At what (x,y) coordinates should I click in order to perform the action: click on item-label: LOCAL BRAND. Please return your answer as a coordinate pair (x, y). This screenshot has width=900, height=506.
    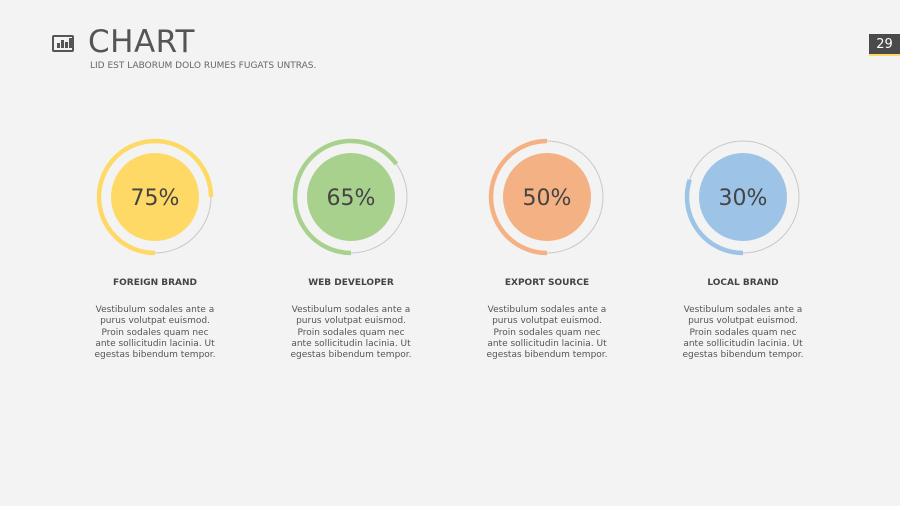
    Looking at the image, I should click on (743, 283).